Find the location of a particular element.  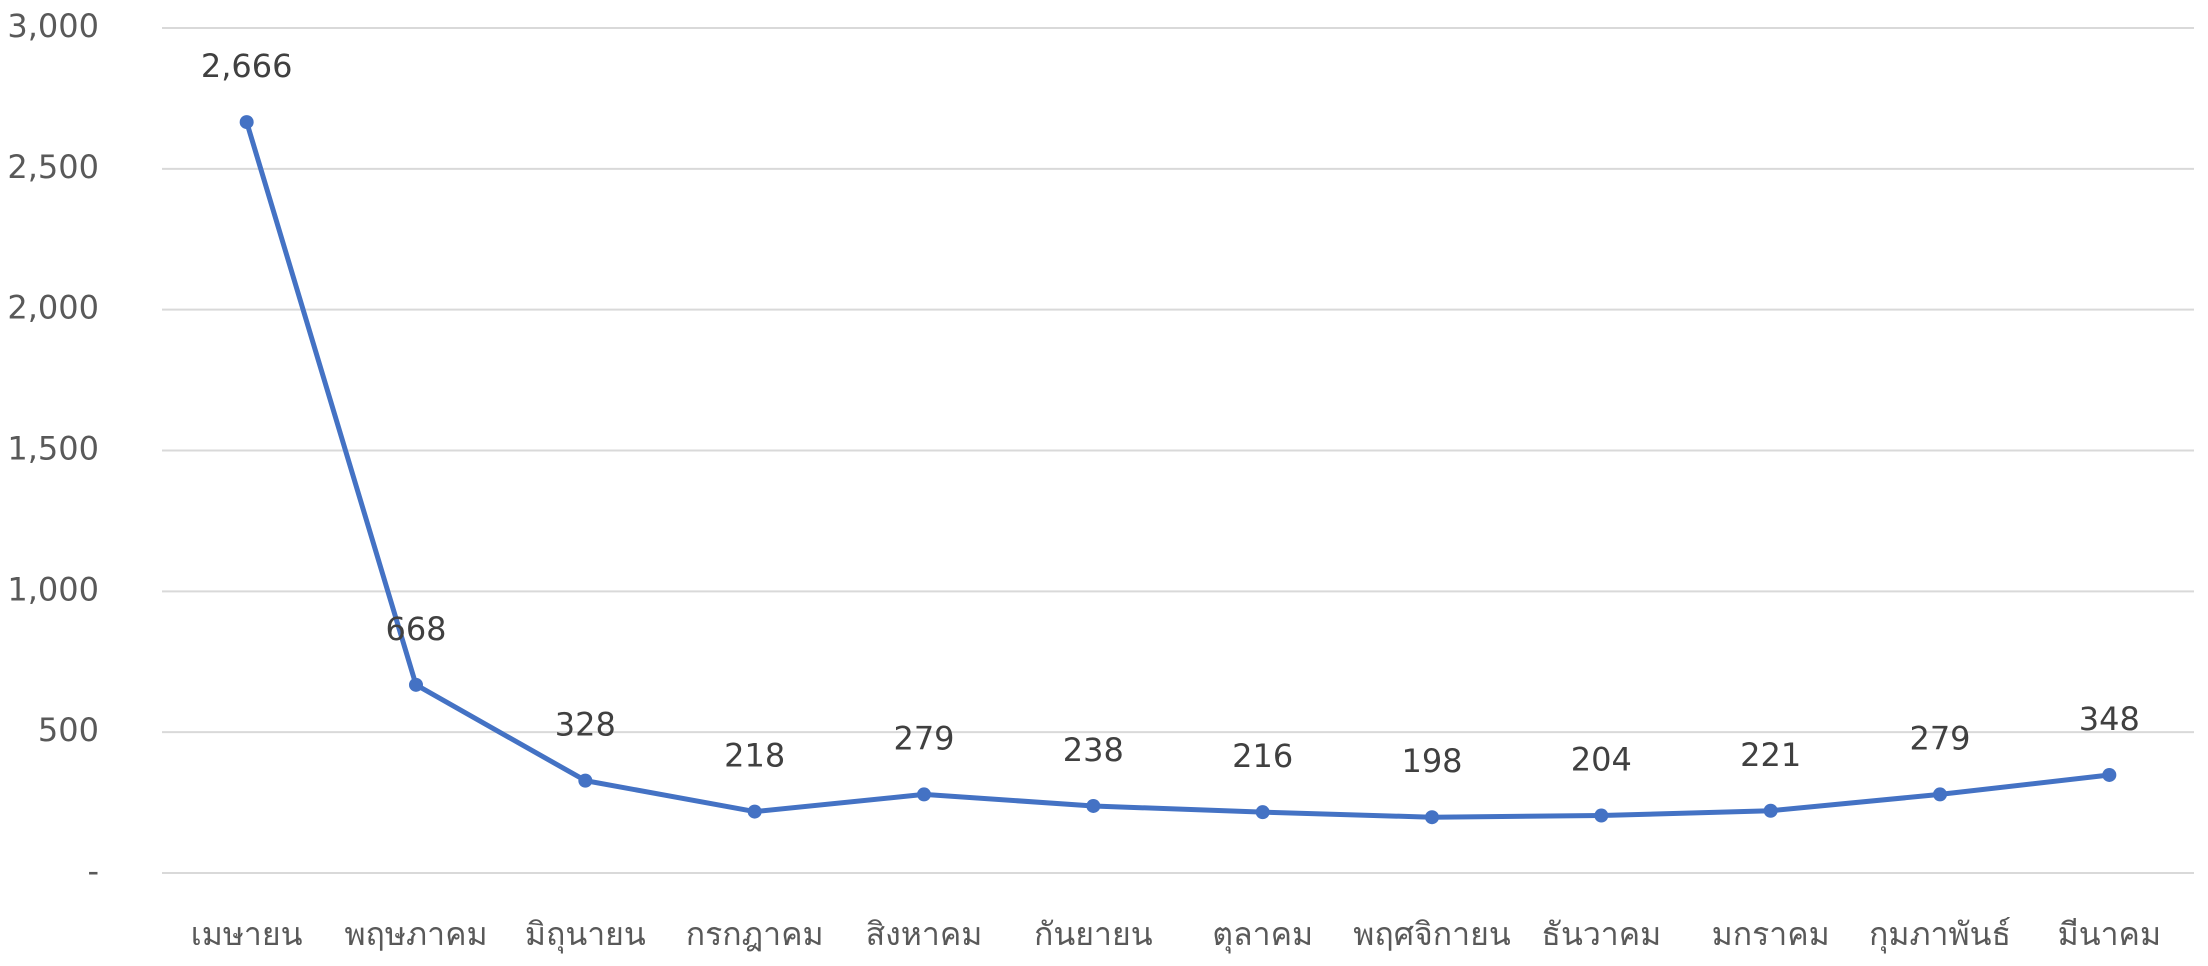

y-tick-label: 1,500 is located at coordinates (53, 449).